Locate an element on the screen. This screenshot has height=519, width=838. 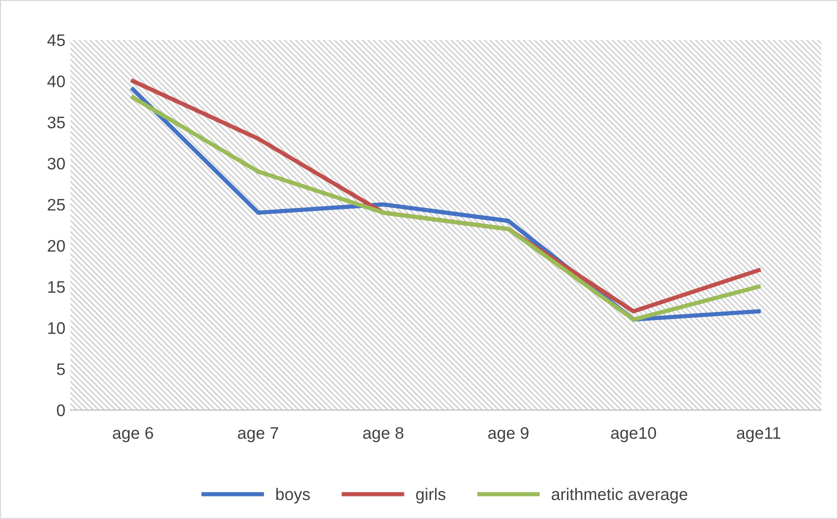
x-tick-label: age 8 is located at coordinates (383, 434).